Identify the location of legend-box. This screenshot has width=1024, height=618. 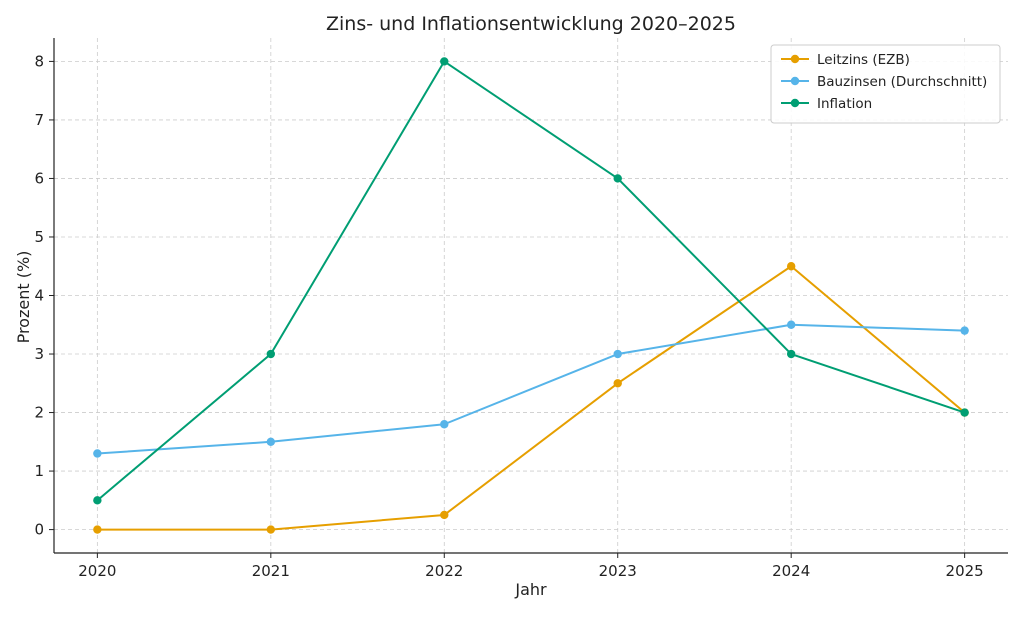
(885, 84).